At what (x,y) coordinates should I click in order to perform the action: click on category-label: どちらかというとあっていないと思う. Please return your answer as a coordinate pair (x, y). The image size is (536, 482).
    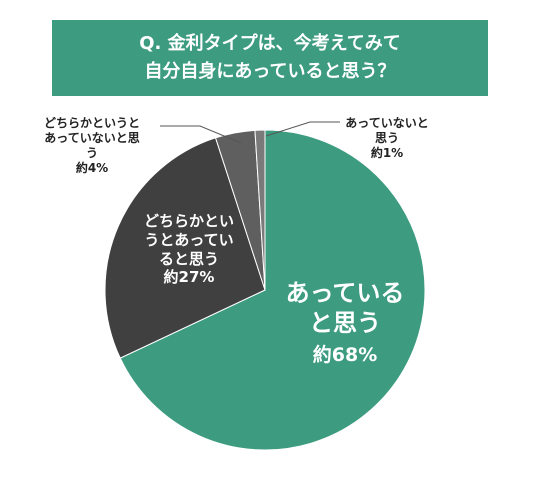
    Looking at the image, I should click on (91, 138).